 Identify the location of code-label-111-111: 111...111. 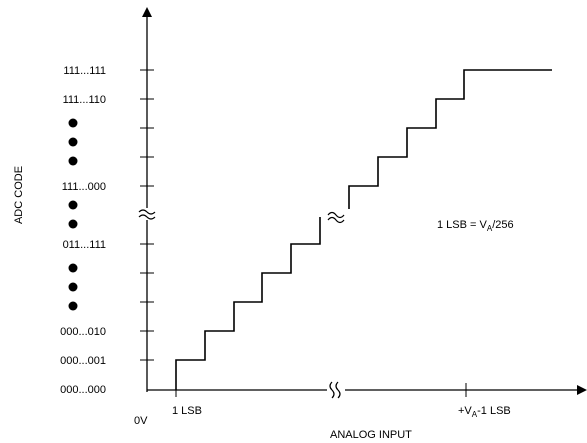
(84, 71).